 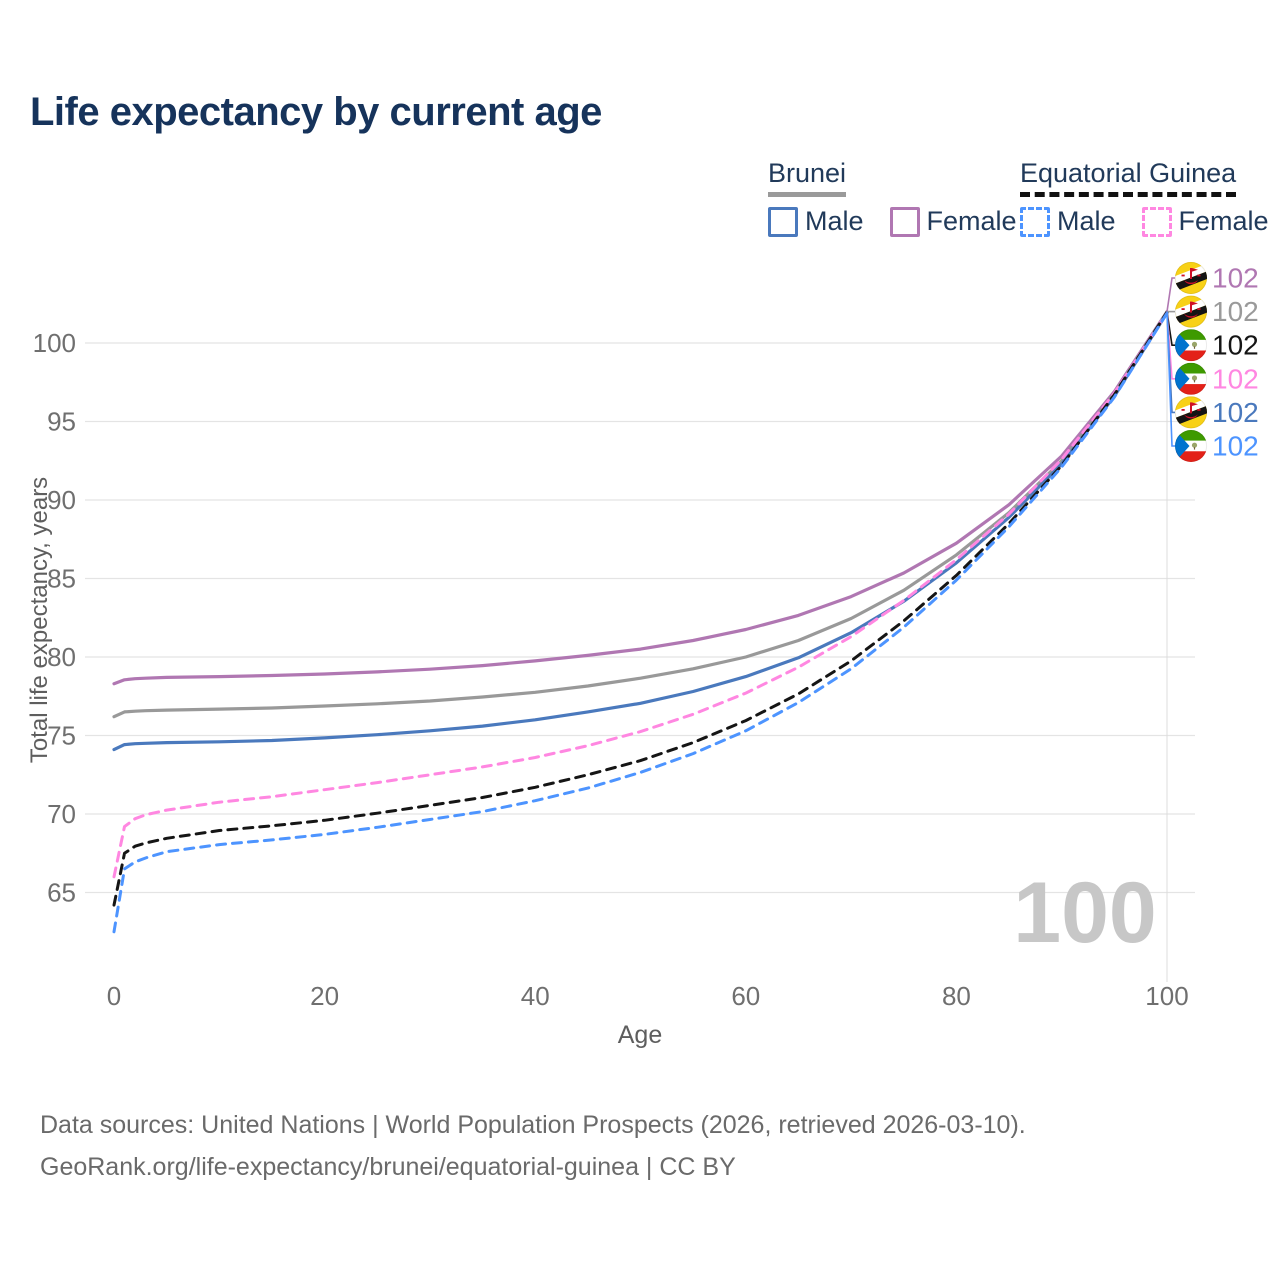 I want to click on end-value-label-equatorial-guinea-2: 102, so click(x=1235, y=345).